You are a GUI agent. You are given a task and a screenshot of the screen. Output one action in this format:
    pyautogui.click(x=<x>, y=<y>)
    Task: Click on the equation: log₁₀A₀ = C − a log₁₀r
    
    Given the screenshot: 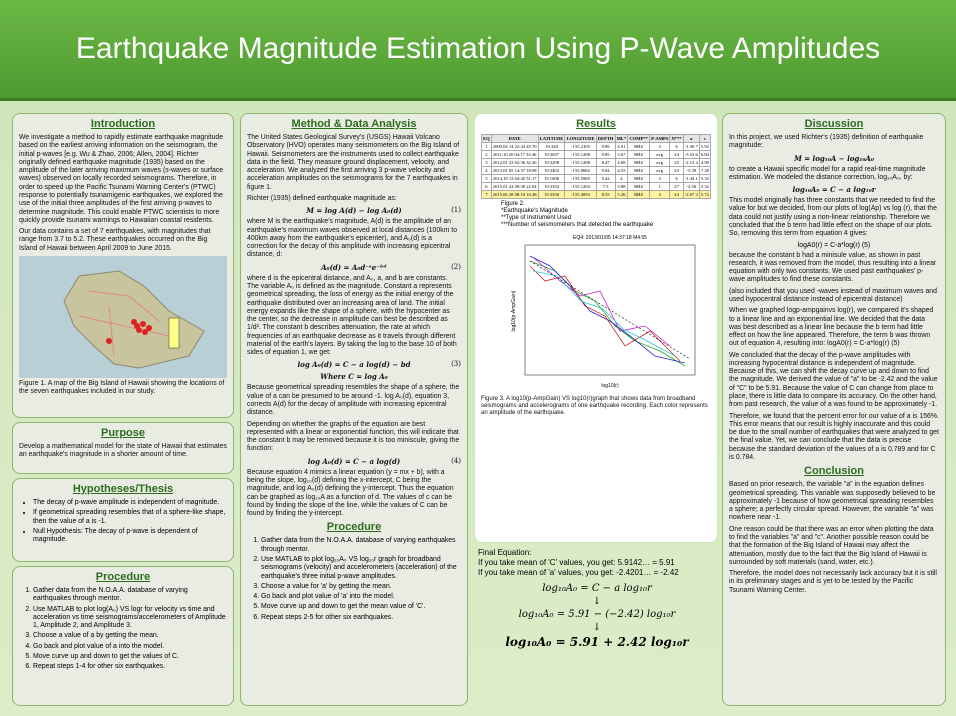 What is the action you would take?
    pyautogui.click(x=834, y=189)
    